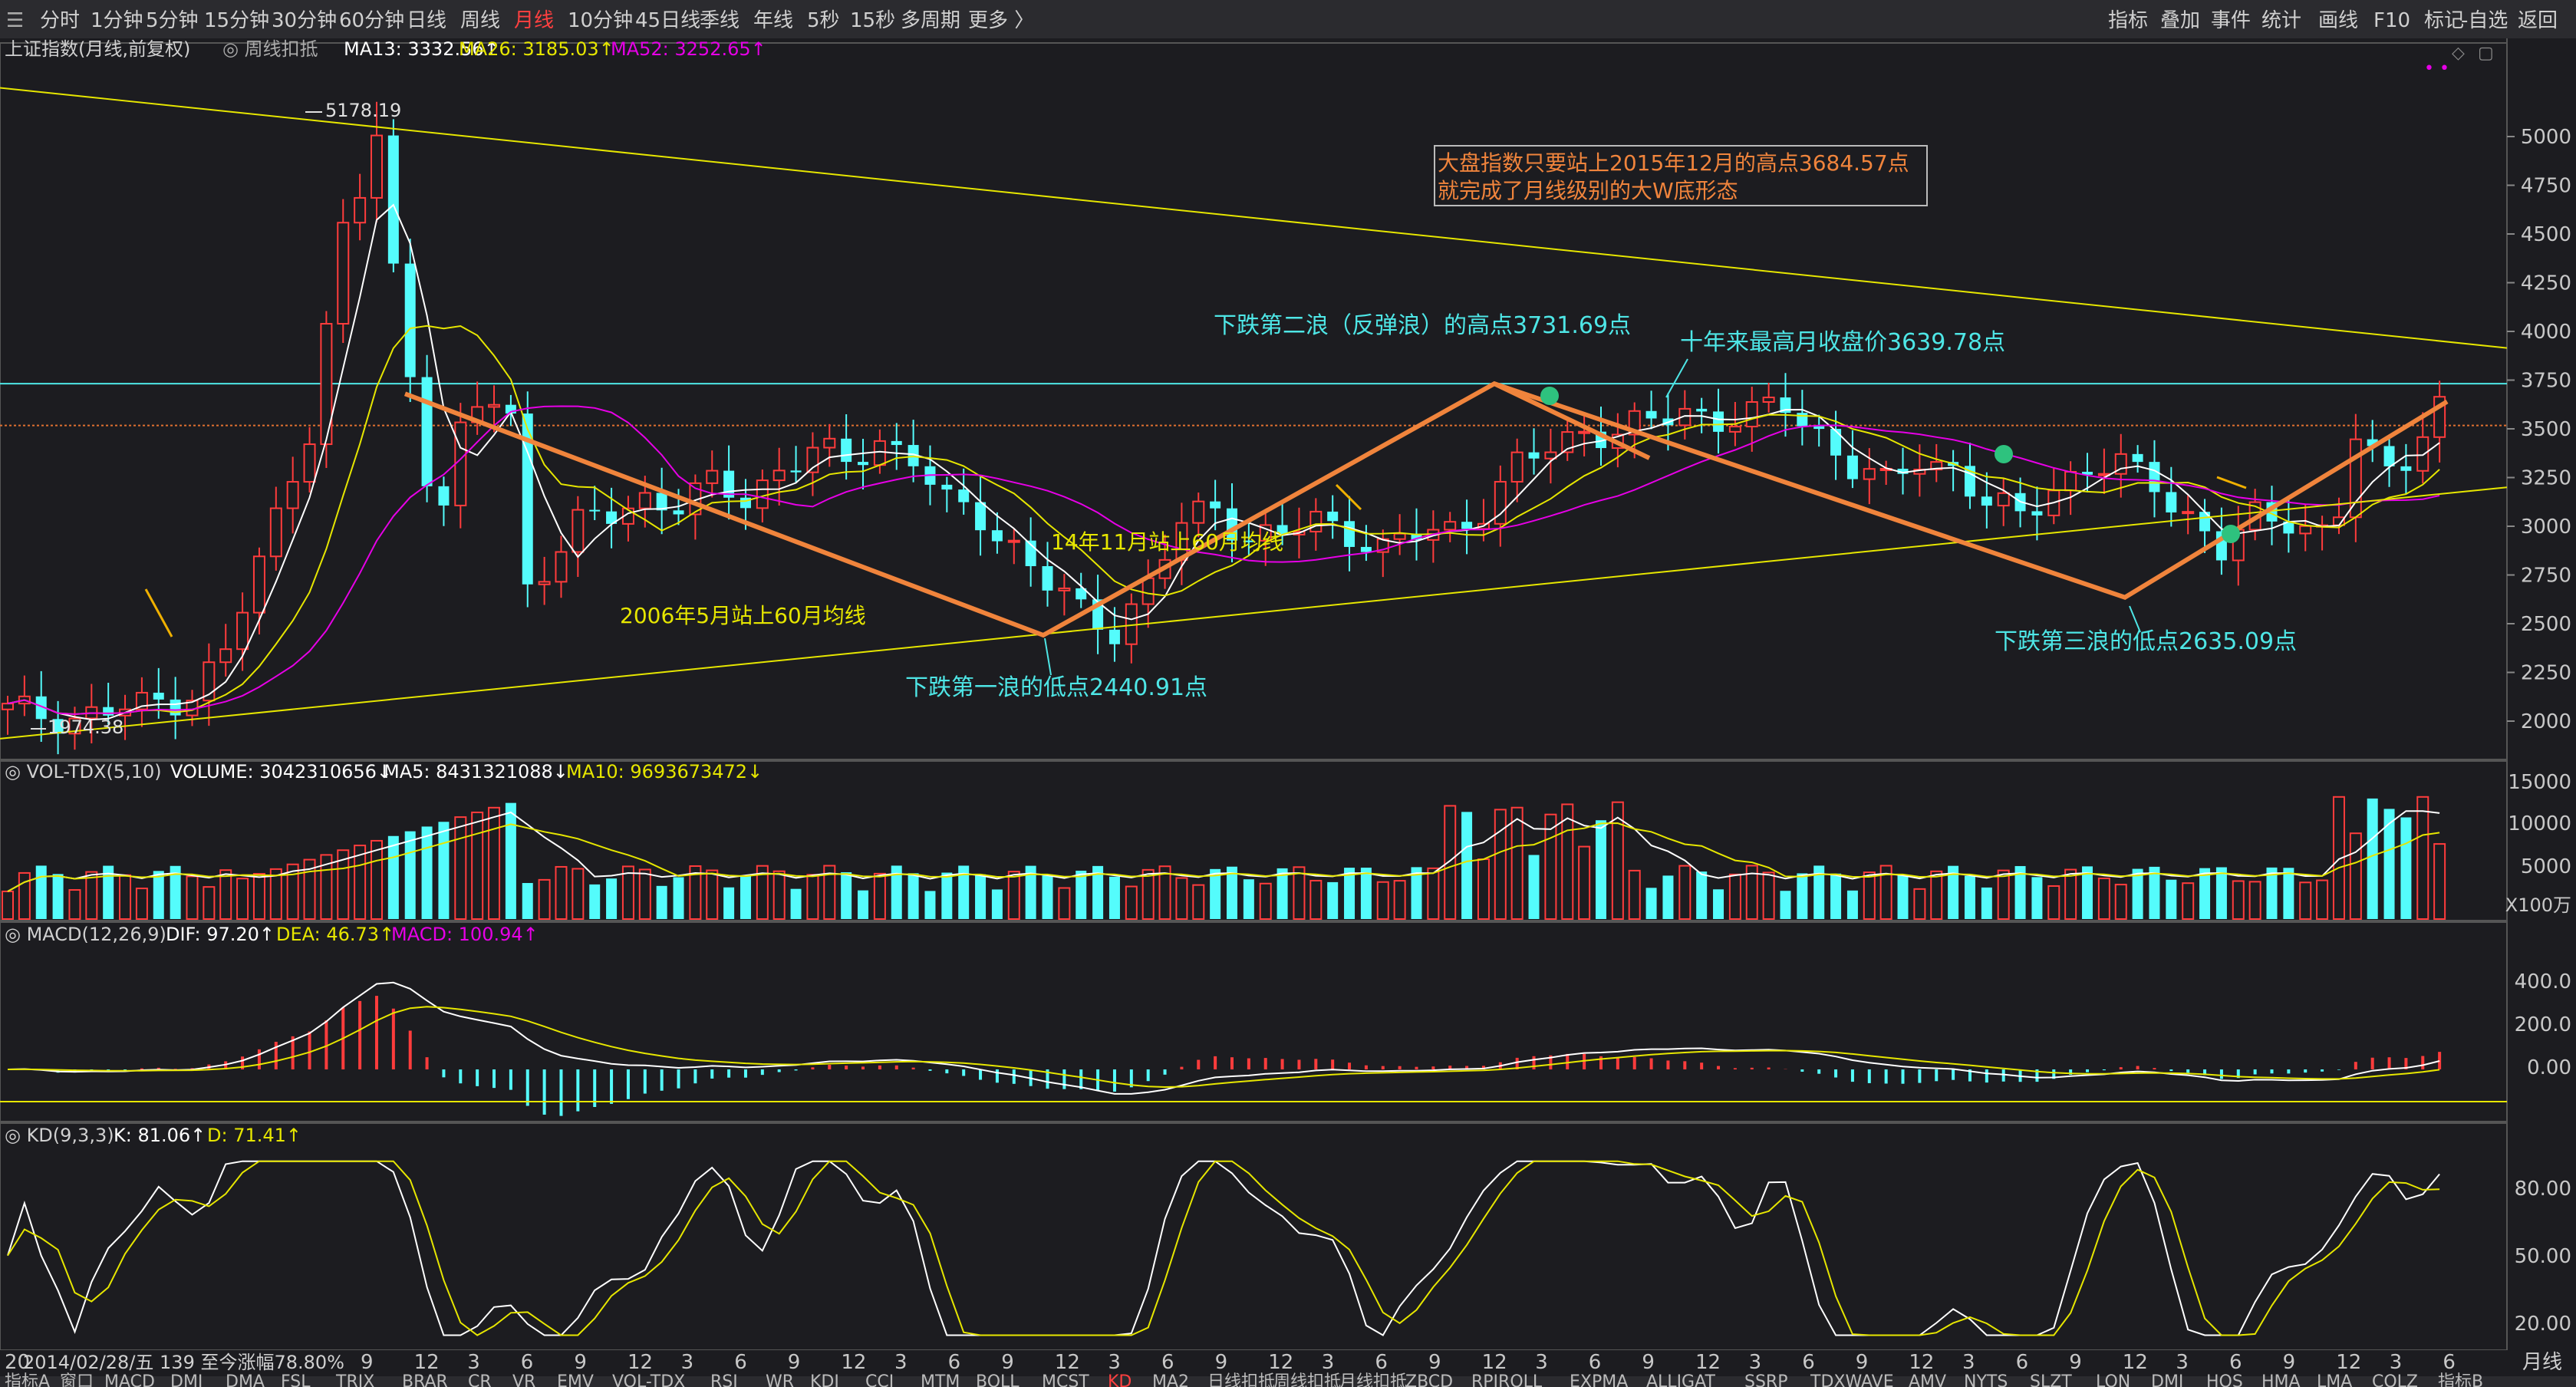 This screenshot has height=1387, width=2576. I want to click on indicator-tab: MACD, so click(129, 1379).